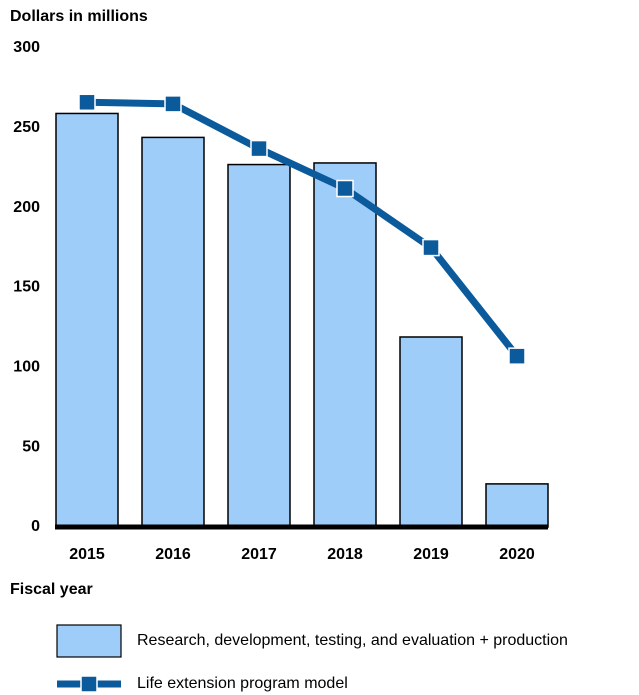 The image size is (639, 695). Describe the element at coordinates (345, 554) in the screenshot. I see `x-tick-label: 2018` at that location.